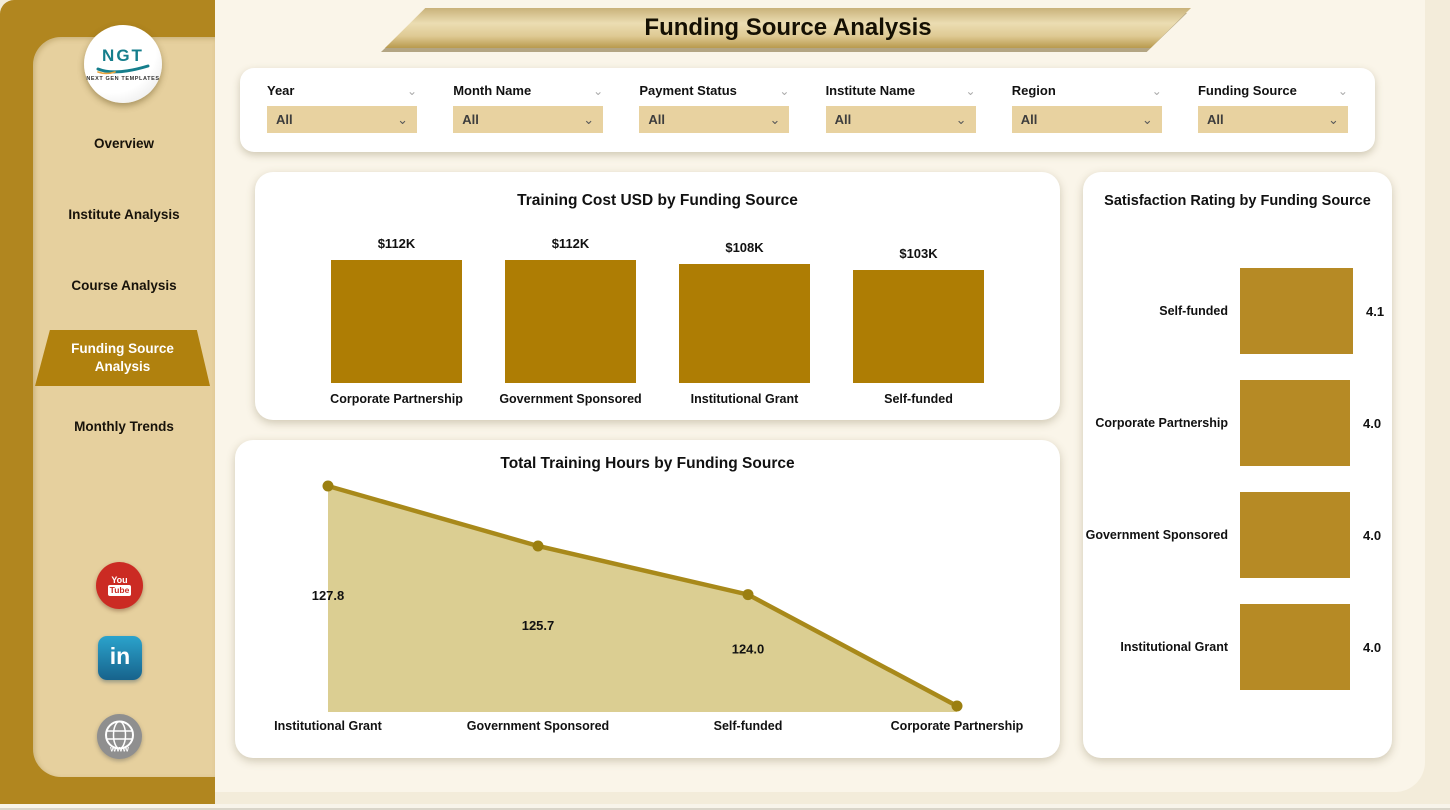 The width and height of the screenshot is (1450, 810). Describe the element at coordinates (538, 726) in the screenshot. I see `category-label: Government Sponsored` at that location.